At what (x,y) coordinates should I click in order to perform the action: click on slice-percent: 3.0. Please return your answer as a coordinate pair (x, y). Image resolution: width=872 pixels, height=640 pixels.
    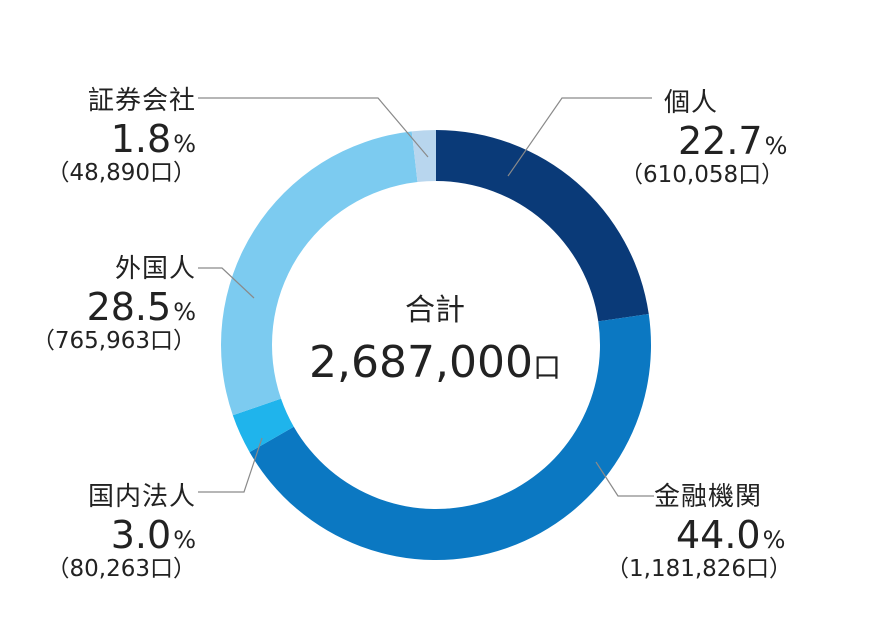
    Looking at the image, I should click on (141, 535).